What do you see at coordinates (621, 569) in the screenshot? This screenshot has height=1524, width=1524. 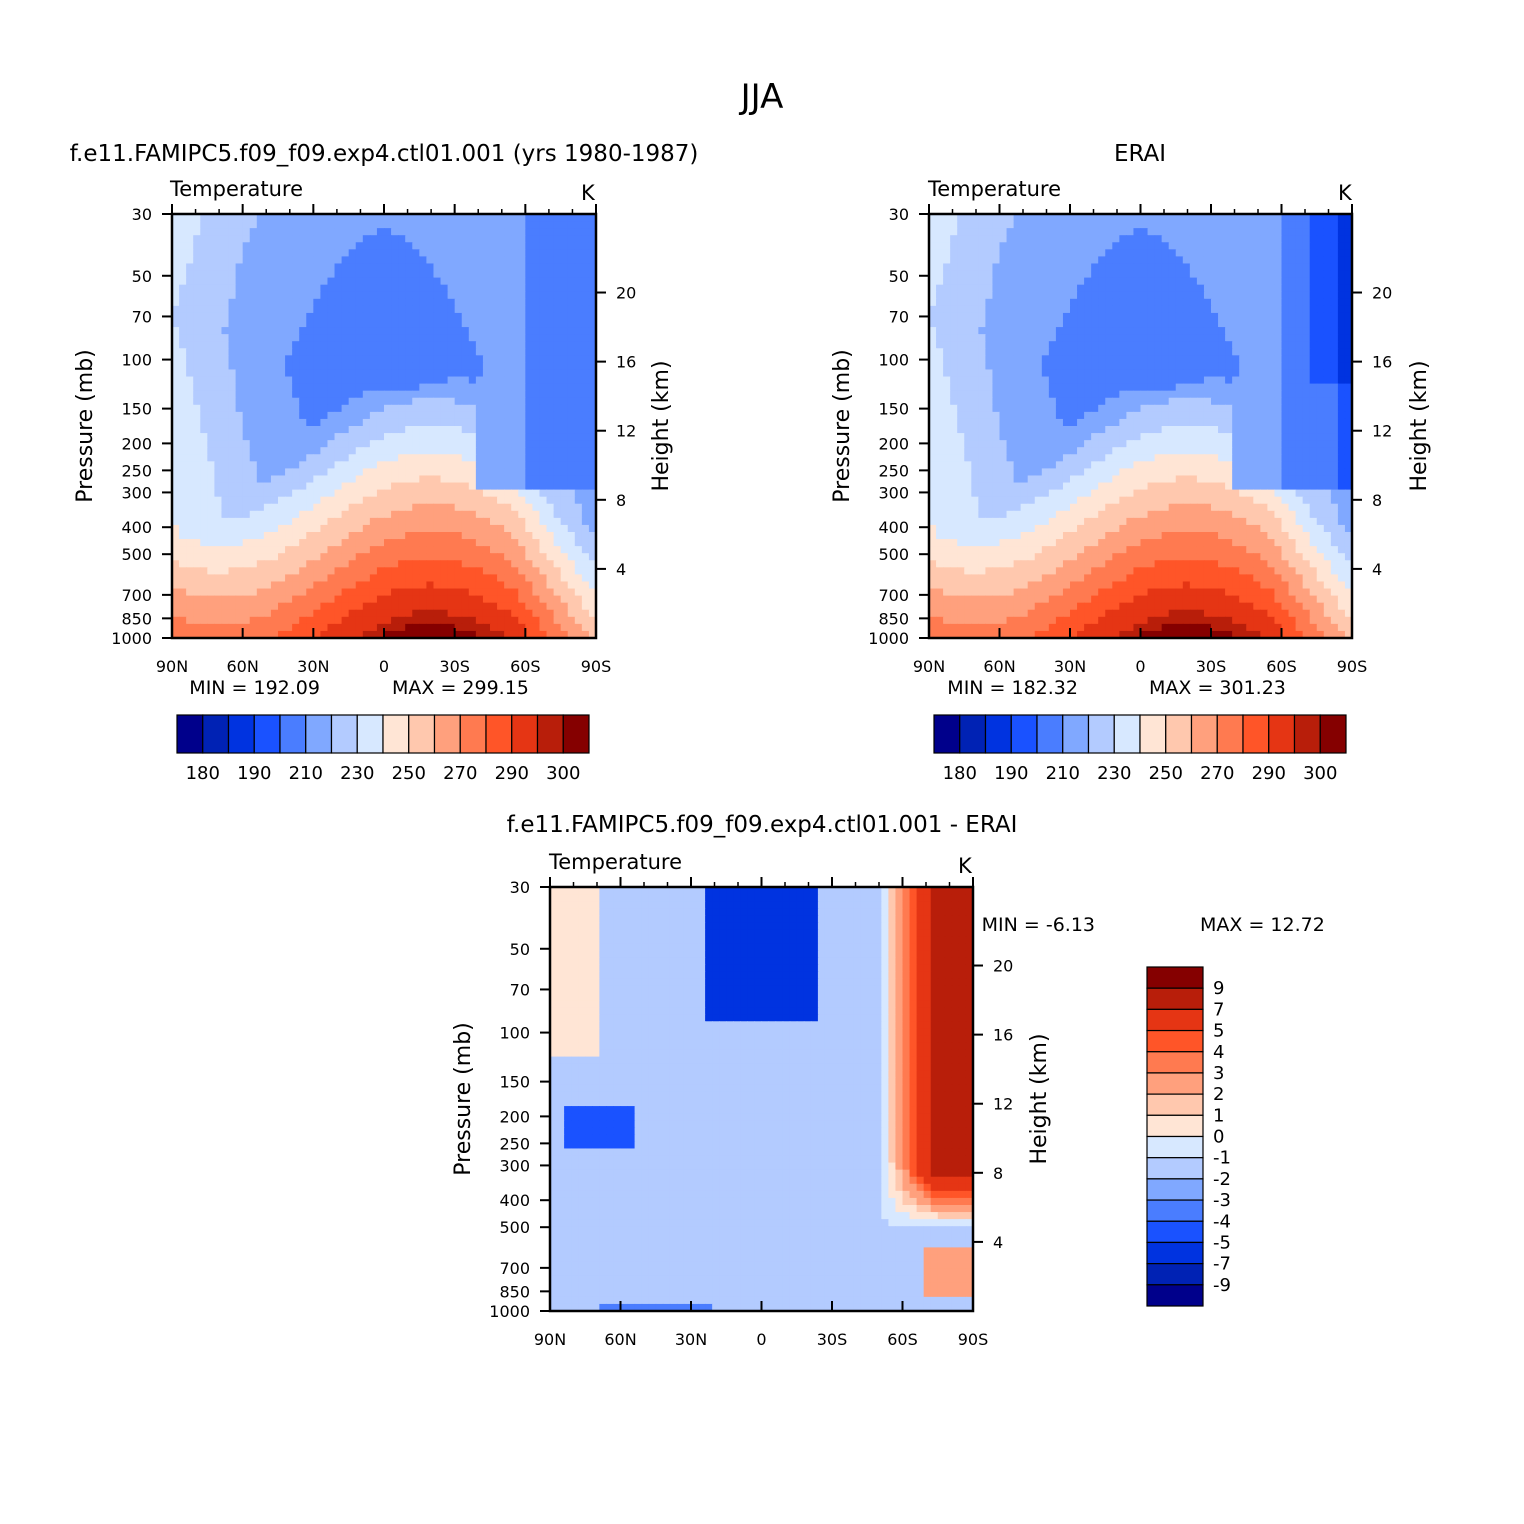 I see `right-tick-label: 4` at bounding box center [621, 569].